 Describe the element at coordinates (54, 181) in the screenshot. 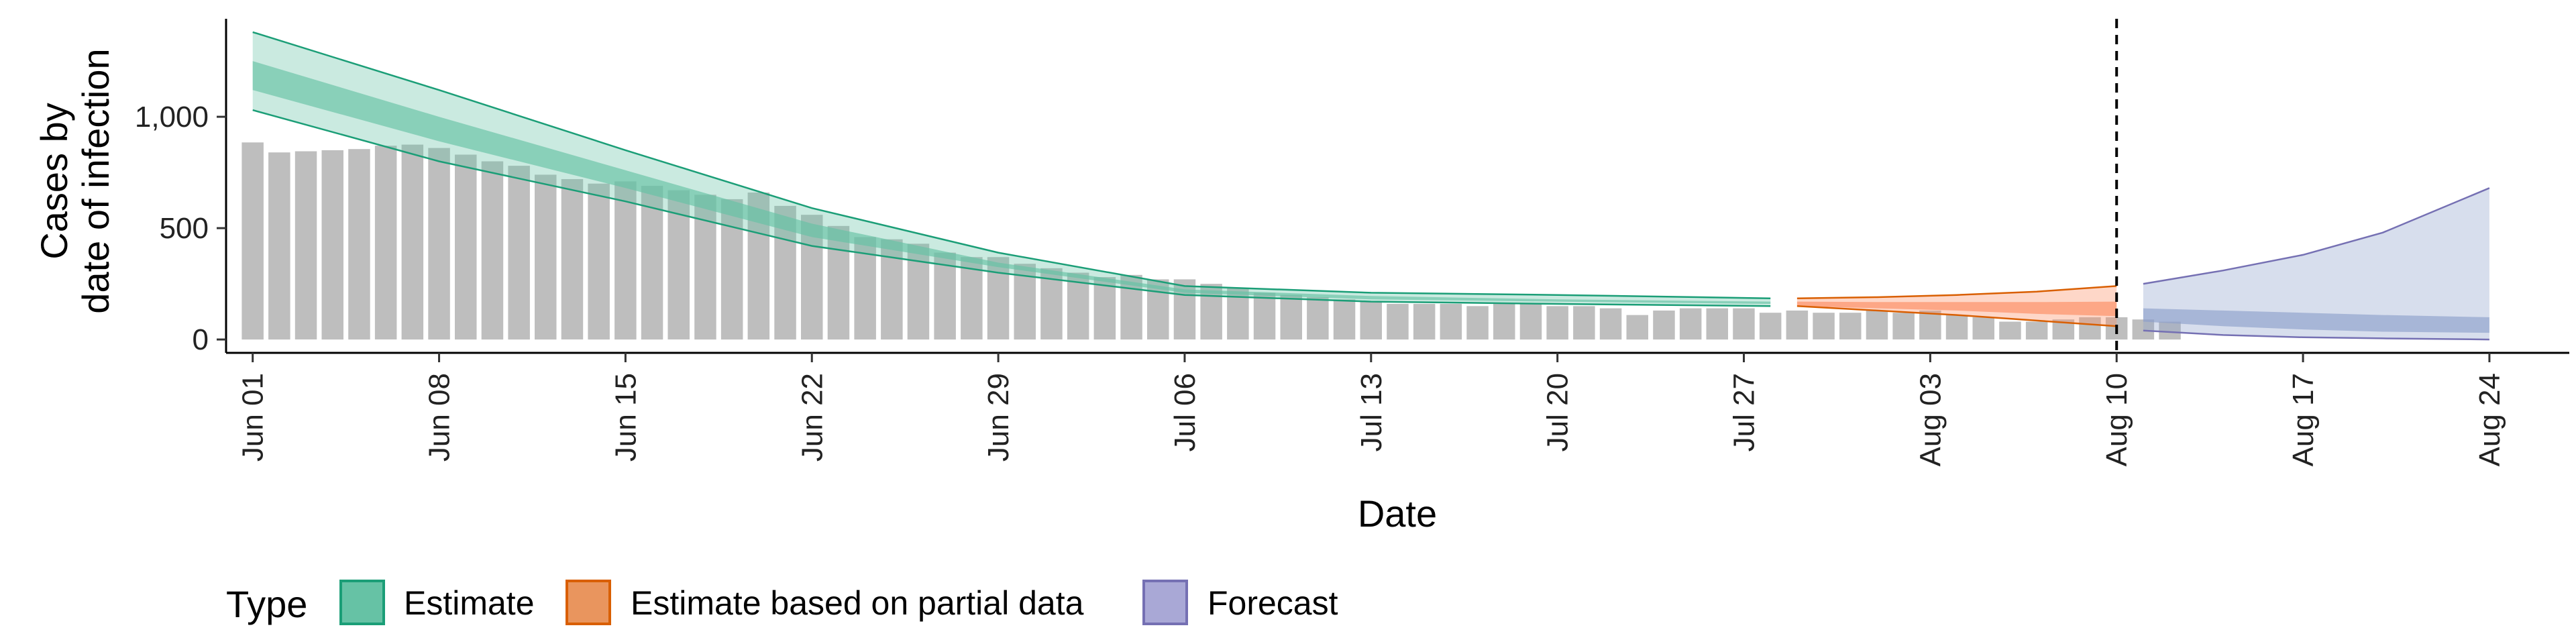

I see `y-axis-title-line-1: Cases by` at that location.